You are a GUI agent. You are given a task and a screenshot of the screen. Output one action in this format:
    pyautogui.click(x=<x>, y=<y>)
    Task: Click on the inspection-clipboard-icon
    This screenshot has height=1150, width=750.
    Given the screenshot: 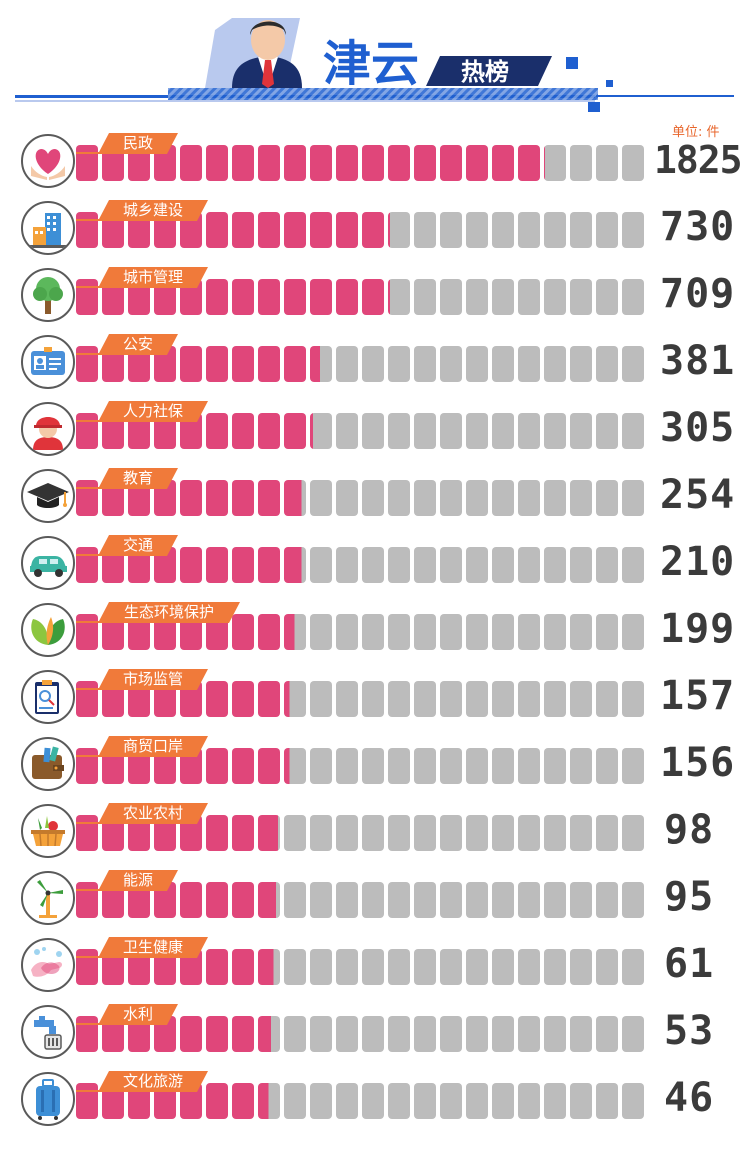 What is the action you would take?
    pyautogui.click(x=48, y=697)
    